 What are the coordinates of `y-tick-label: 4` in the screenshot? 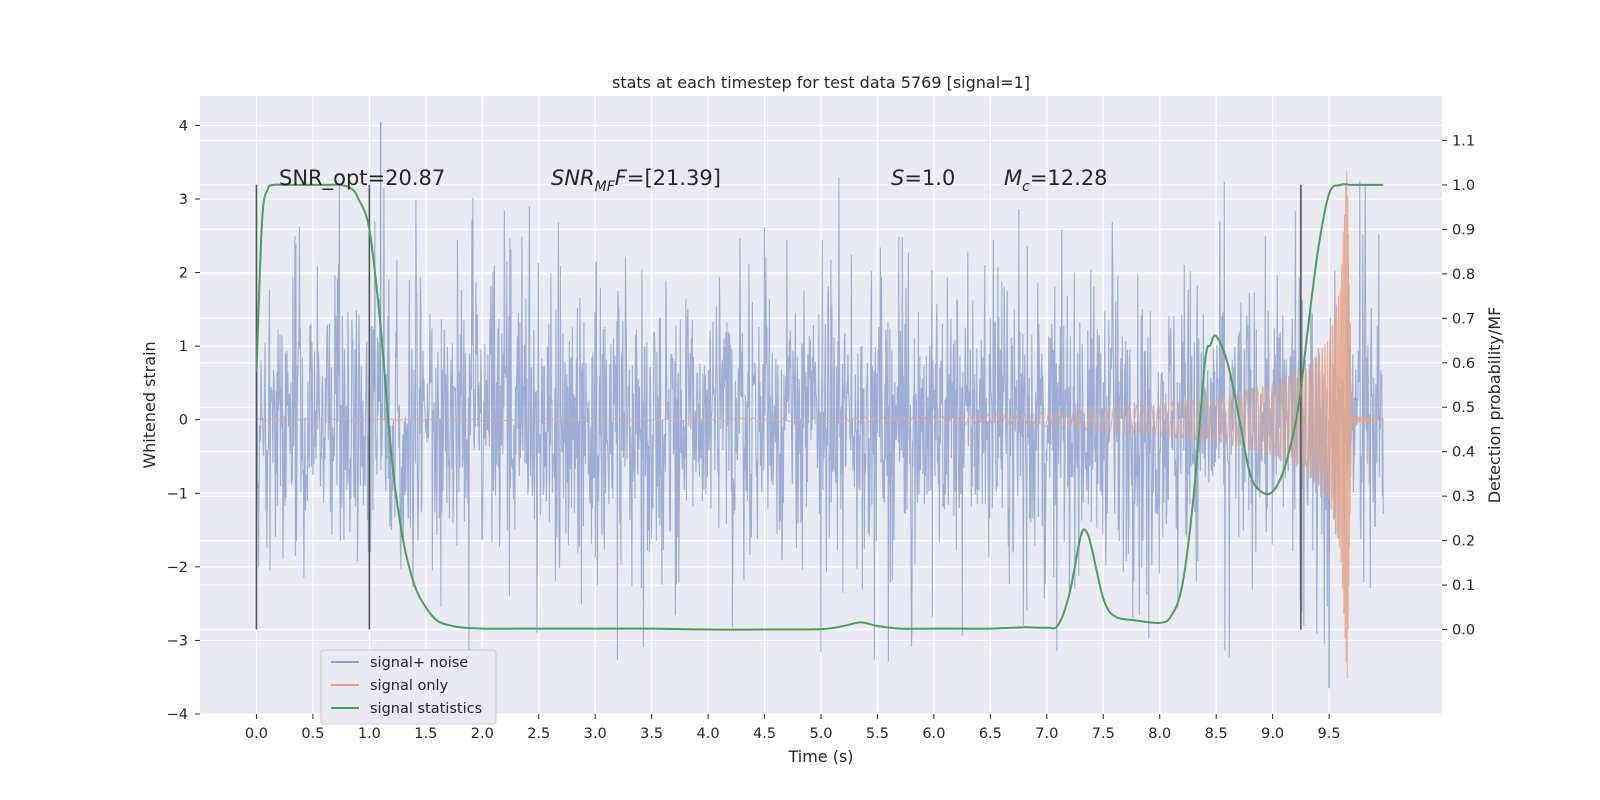 It's located at (183, 126).